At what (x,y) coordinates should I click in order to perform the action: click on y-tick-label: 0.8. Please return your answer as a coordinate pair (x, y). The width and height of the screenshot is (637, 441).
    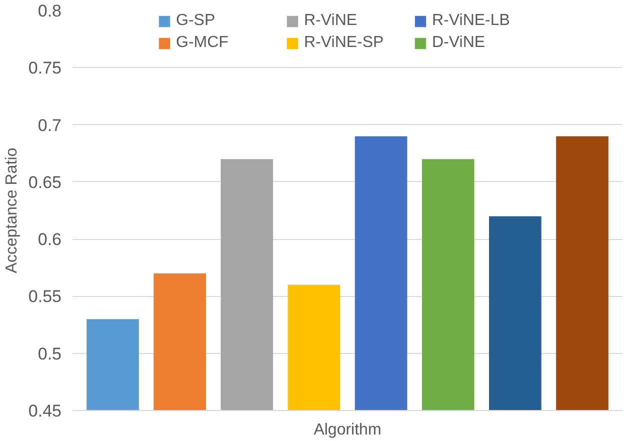
    Looking at the image, I should click on (50, 11).